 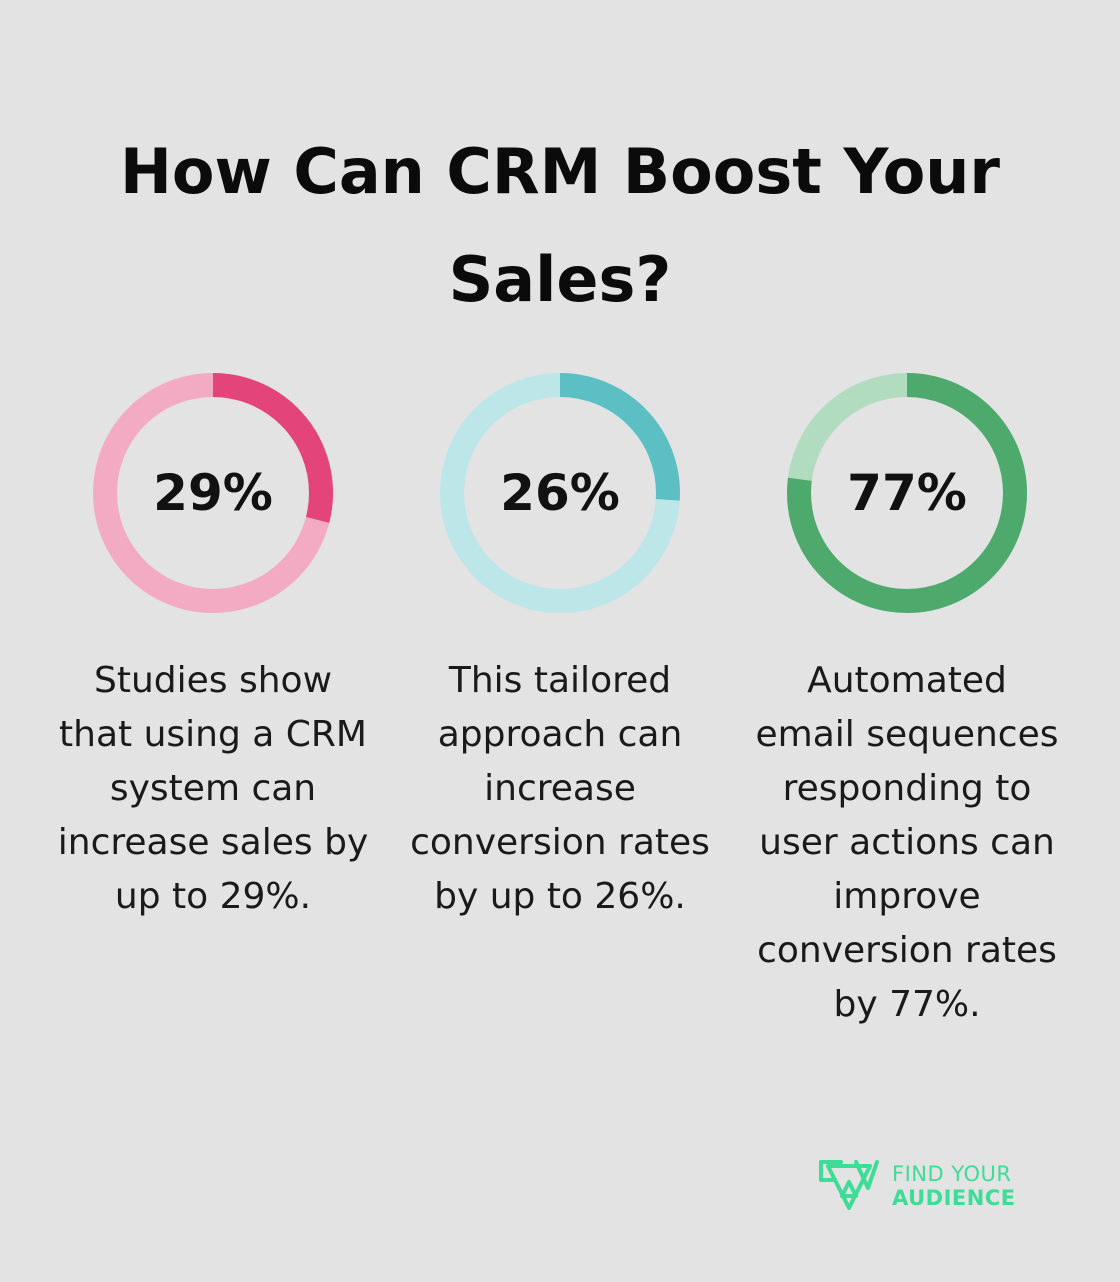 What do you see at coordinates (952, 1174) in the screenshot?
I see `brand-name-line1: FIND YOUR` at bounding box center [952, 1174].